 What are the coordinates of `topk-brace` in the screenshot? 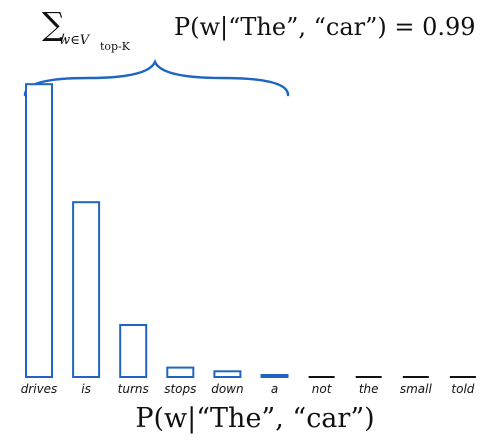 It's located at (156, 77).